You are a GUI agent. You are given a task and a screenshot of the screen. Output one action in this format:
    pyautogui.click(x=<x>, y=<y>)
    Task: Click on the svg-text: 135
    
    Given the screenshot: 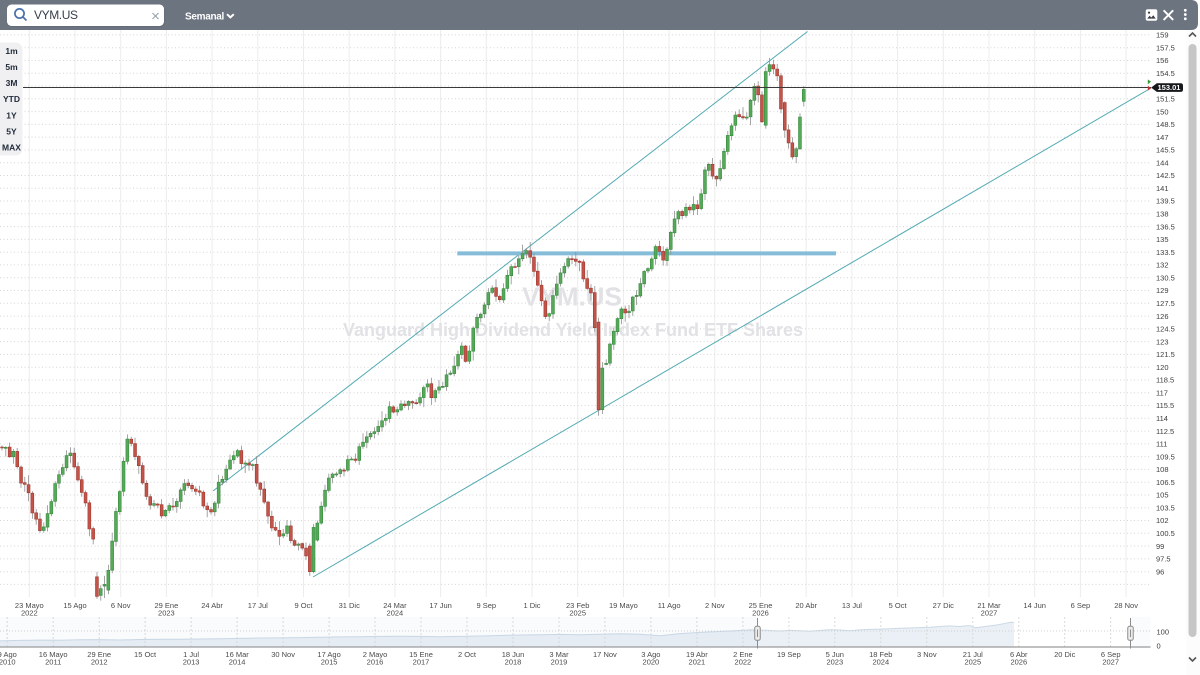 What is the action you would take?
    pyautogui.click(x=1162, y=239)
    